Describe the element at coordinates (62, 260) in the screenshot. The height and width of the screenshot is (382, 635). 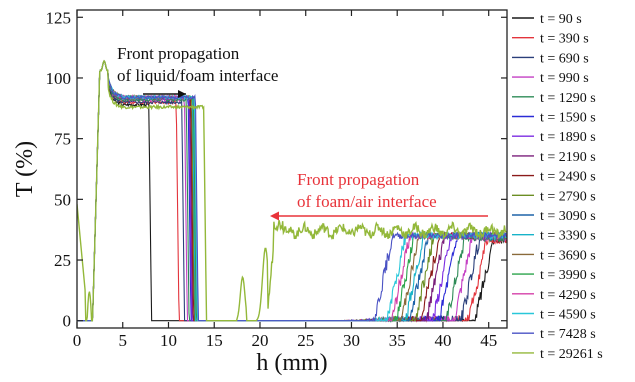
I see `y-tick-label: 25` at that location.